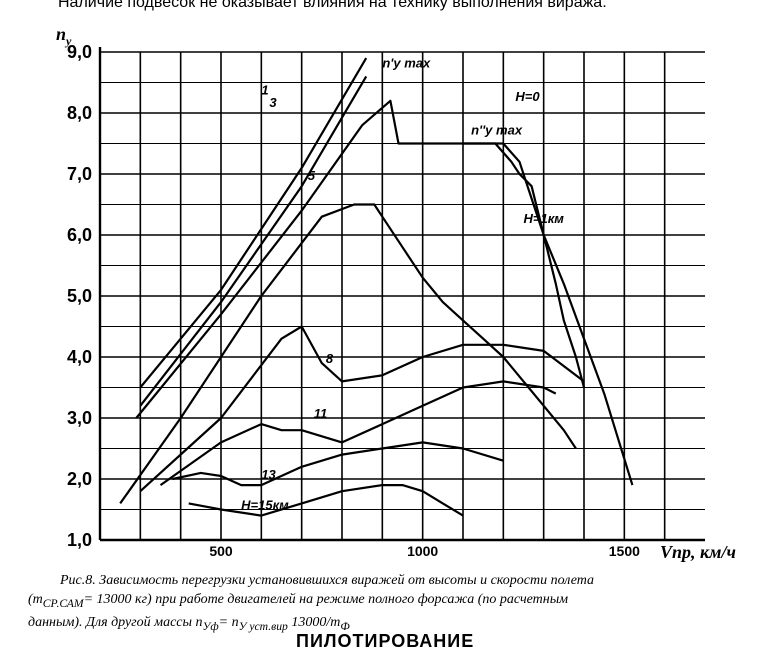 This screenshot has height=652, width=782. I want to click on y-tick-label: 5,0, so click(79, 296).